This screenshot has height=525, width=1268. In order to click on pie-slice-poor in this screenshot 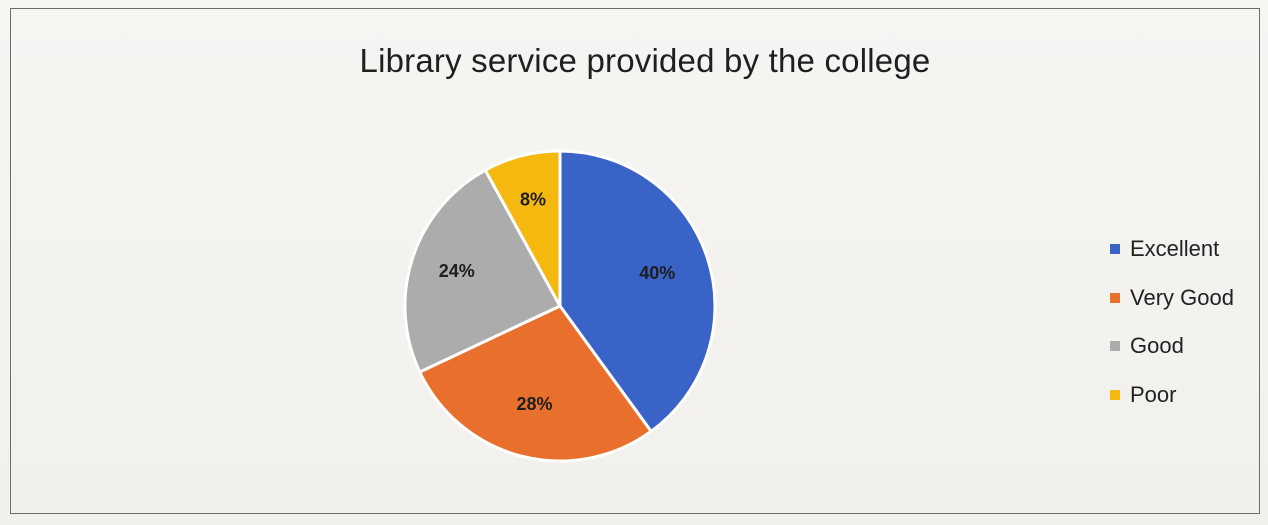, I will do `click(522, 228)`.